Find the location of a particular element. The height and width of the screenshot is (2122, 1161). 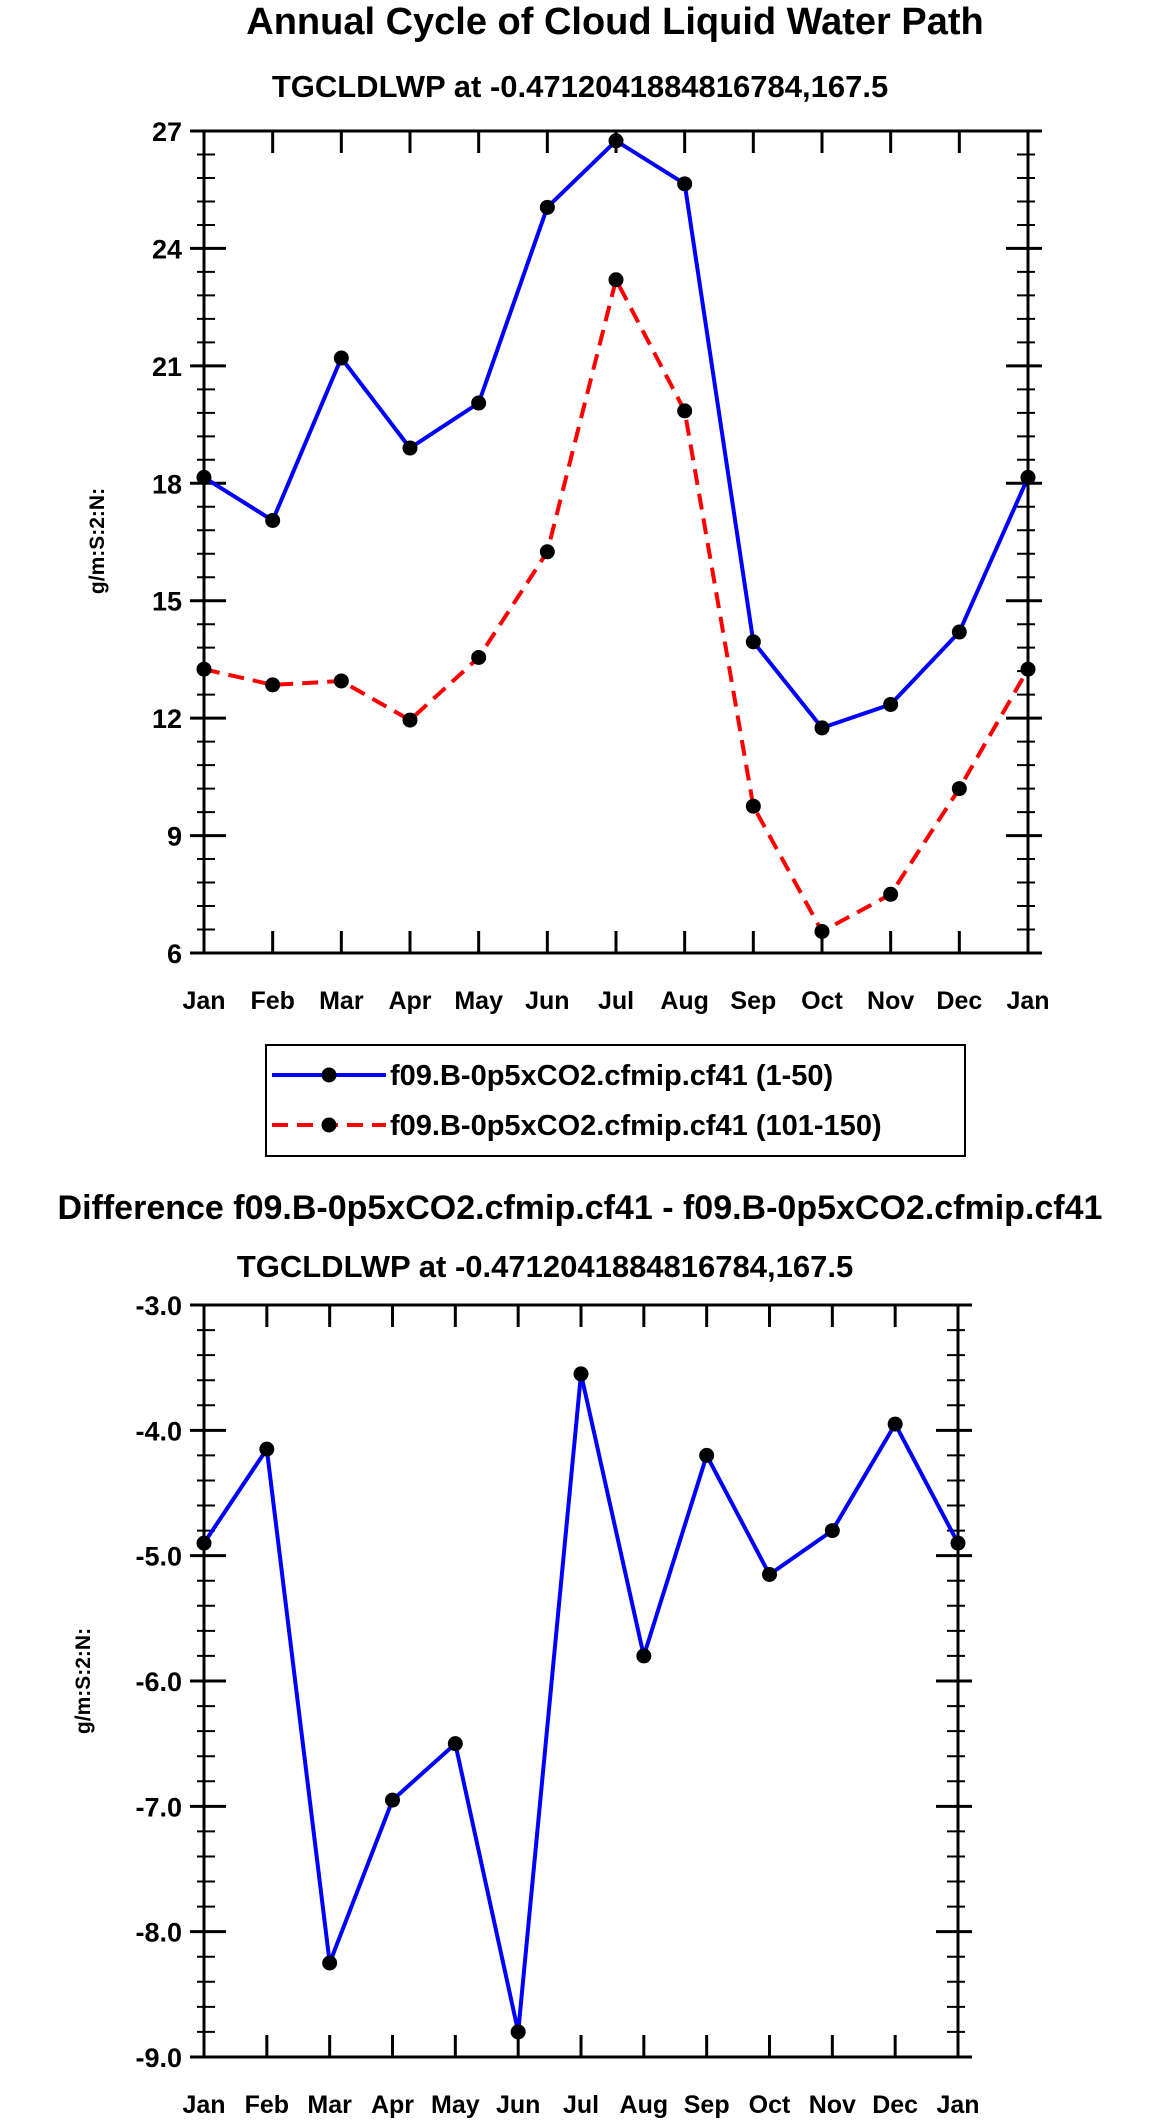

y-tick-label: 27 is located at coordinates (167, 132).